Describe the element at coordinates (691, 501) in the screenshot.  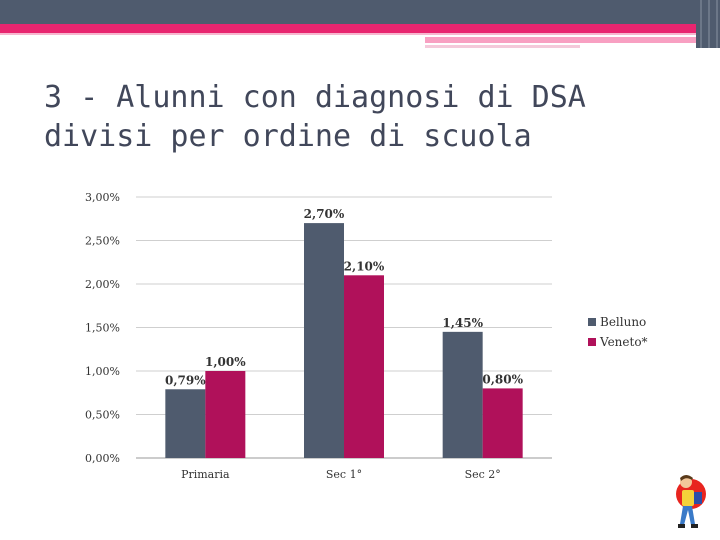
I see `student-clipart-icon` at that location.